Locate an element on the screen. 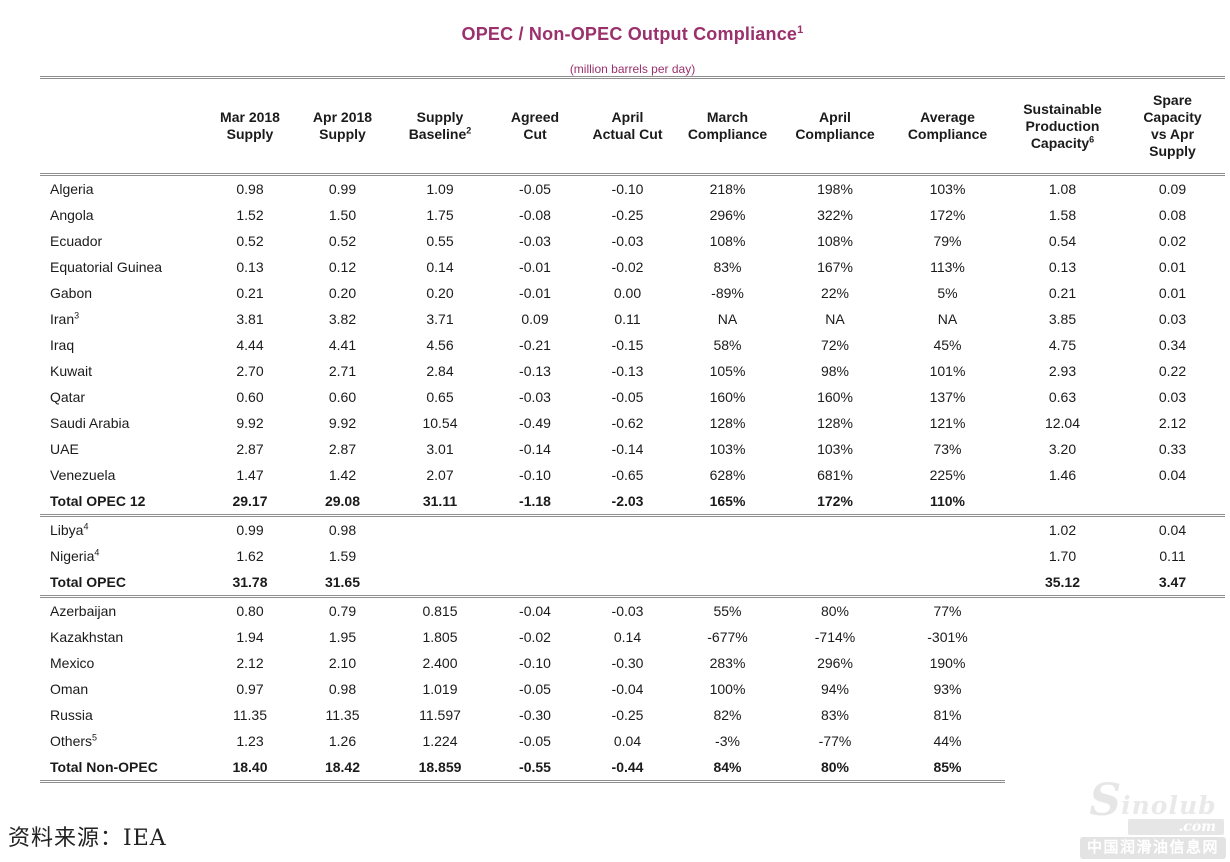 The image size is (1230, 862). table-cell: 0.21 is located at coordinates (250, 293).